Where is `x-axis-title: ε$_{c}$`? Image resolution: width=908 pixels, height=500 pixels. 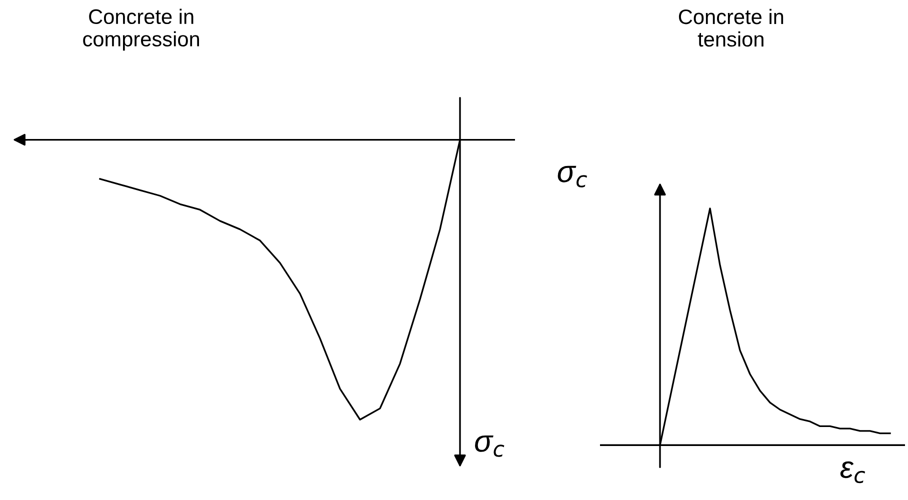
x-axis-title: ε$_{c}$ is located at coordinates (853, 472).